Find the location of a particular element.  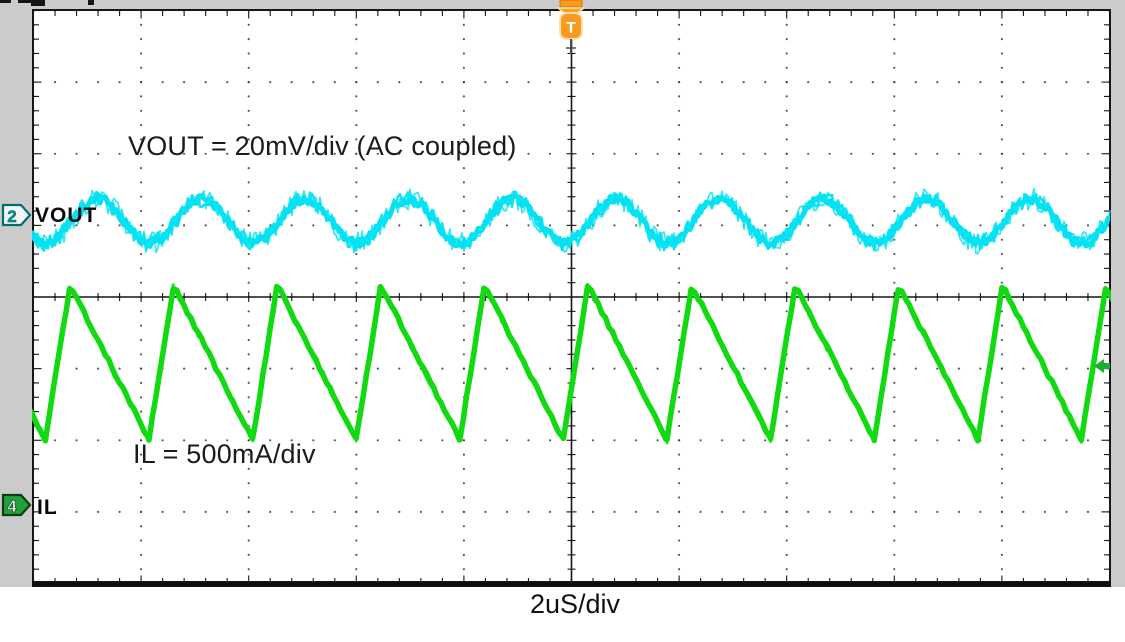

vout-scale-annotation: VOUT = 20mV/div (AC coupled) is located at coordinates (322, 146).